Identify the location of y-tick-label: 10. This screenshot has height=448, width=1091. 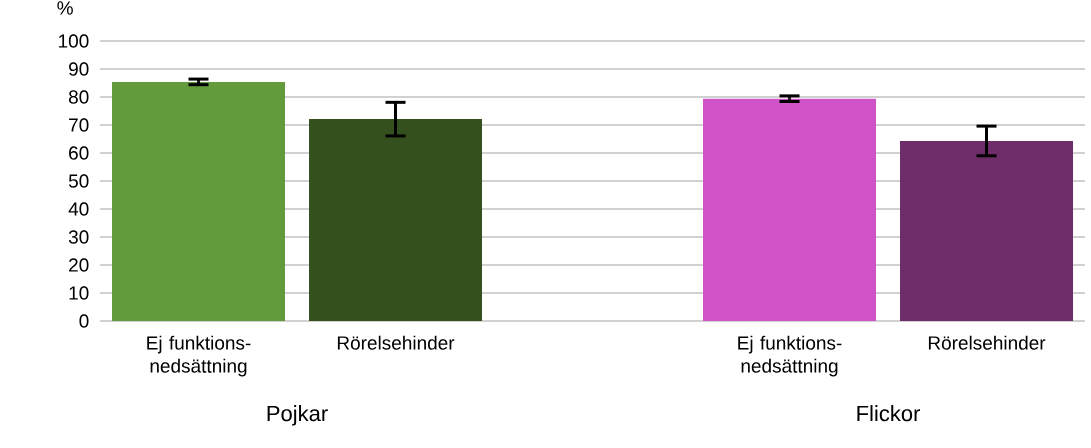
(79, 293).